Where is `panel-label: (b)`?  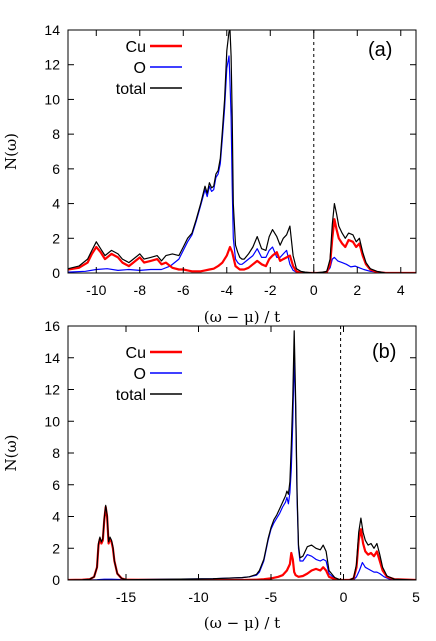 panel-label: (b) is located at coordinates (384, 352).